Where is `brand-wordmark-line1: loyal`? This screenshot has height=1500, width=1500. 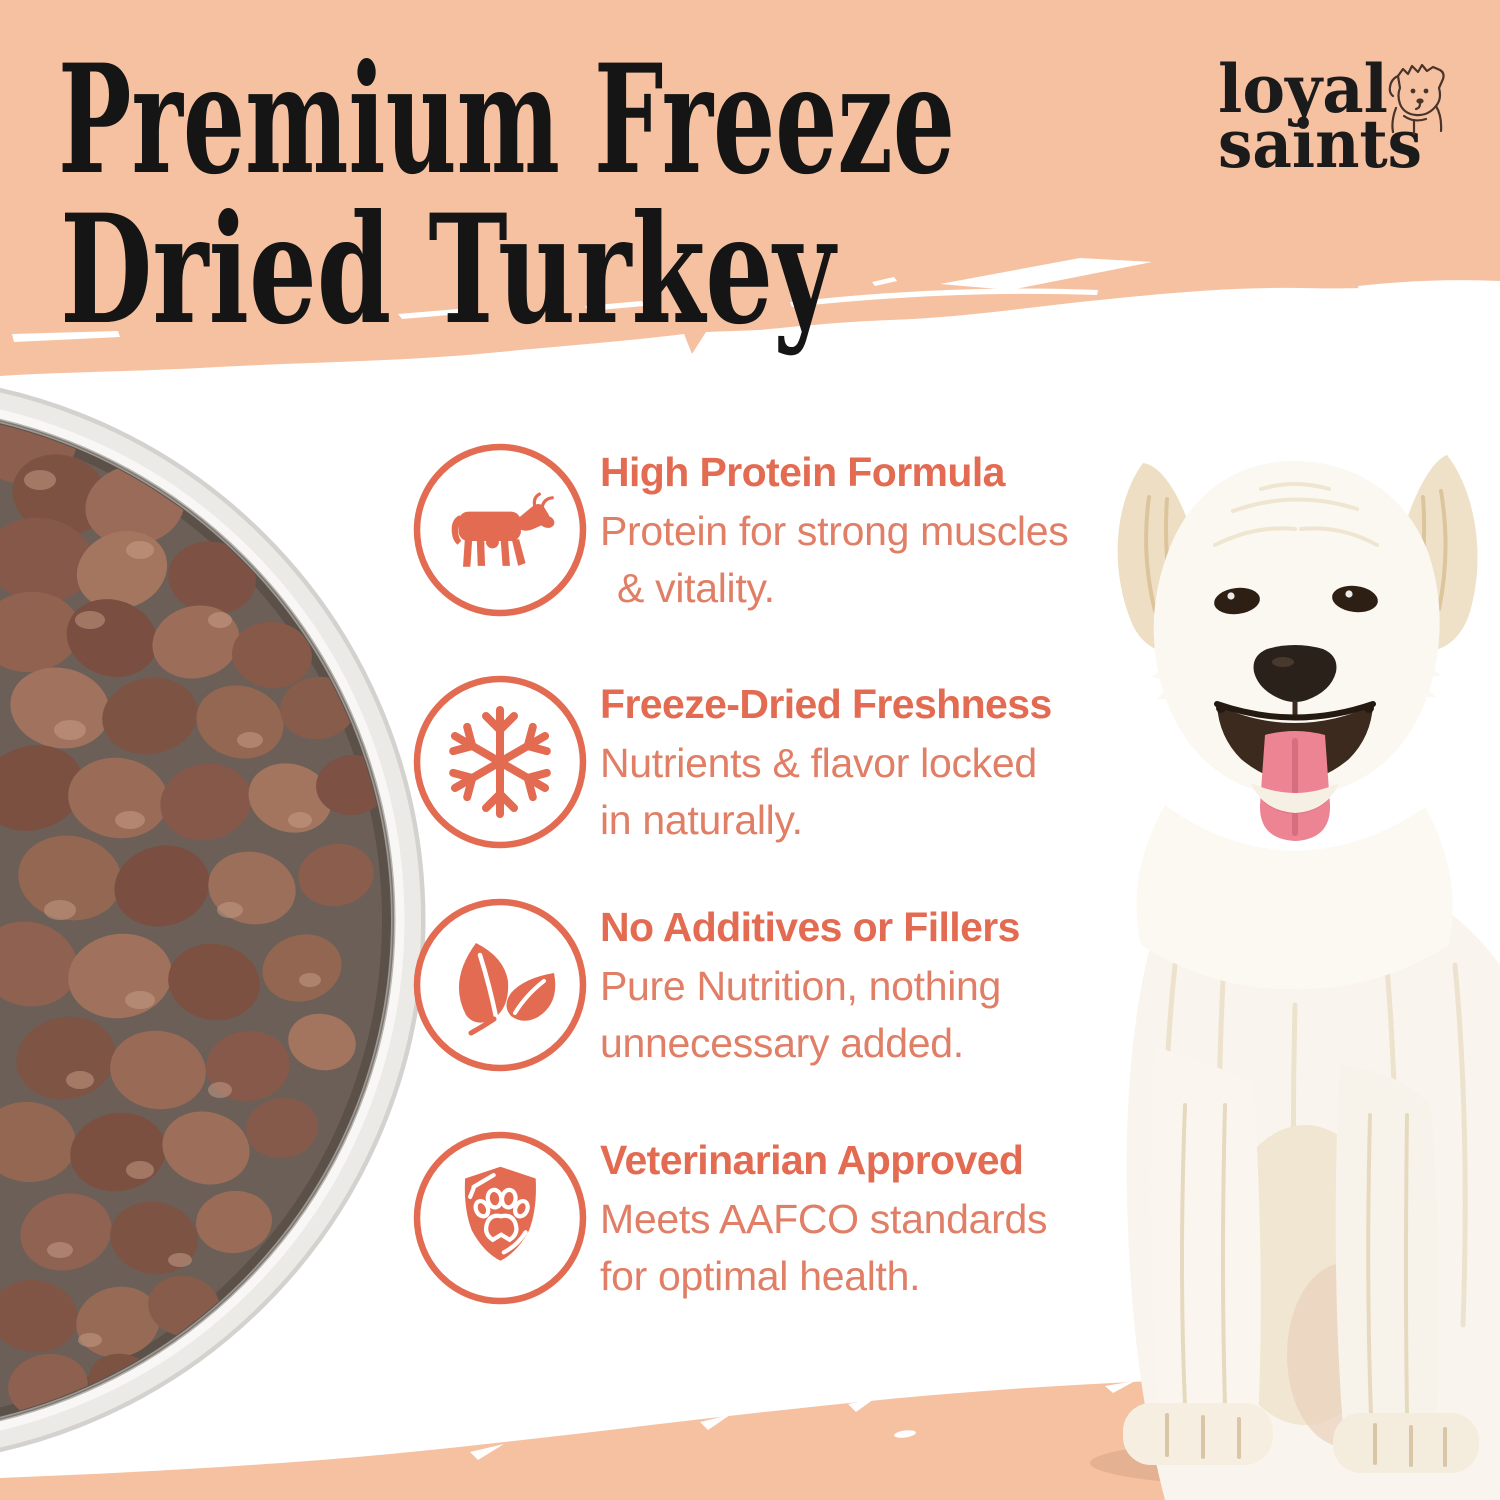
brand-wordmark-line1: loyal is located at coordinates (1303, 89).